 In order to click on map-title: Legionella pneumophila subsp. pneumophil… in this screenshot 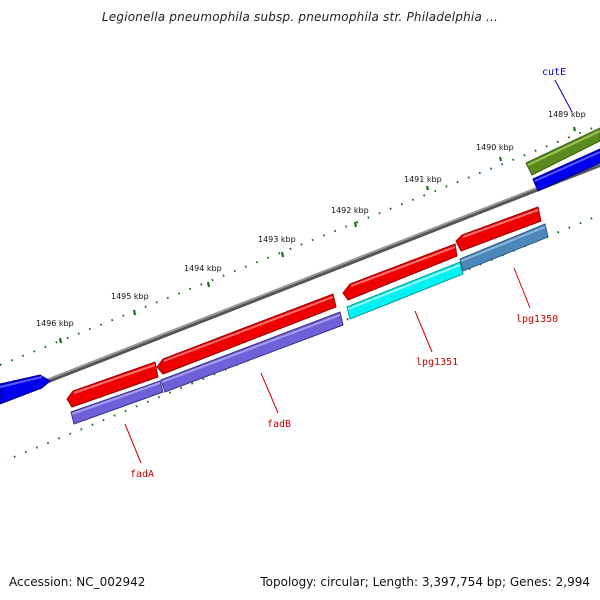, I will do `click(300, 17)`.